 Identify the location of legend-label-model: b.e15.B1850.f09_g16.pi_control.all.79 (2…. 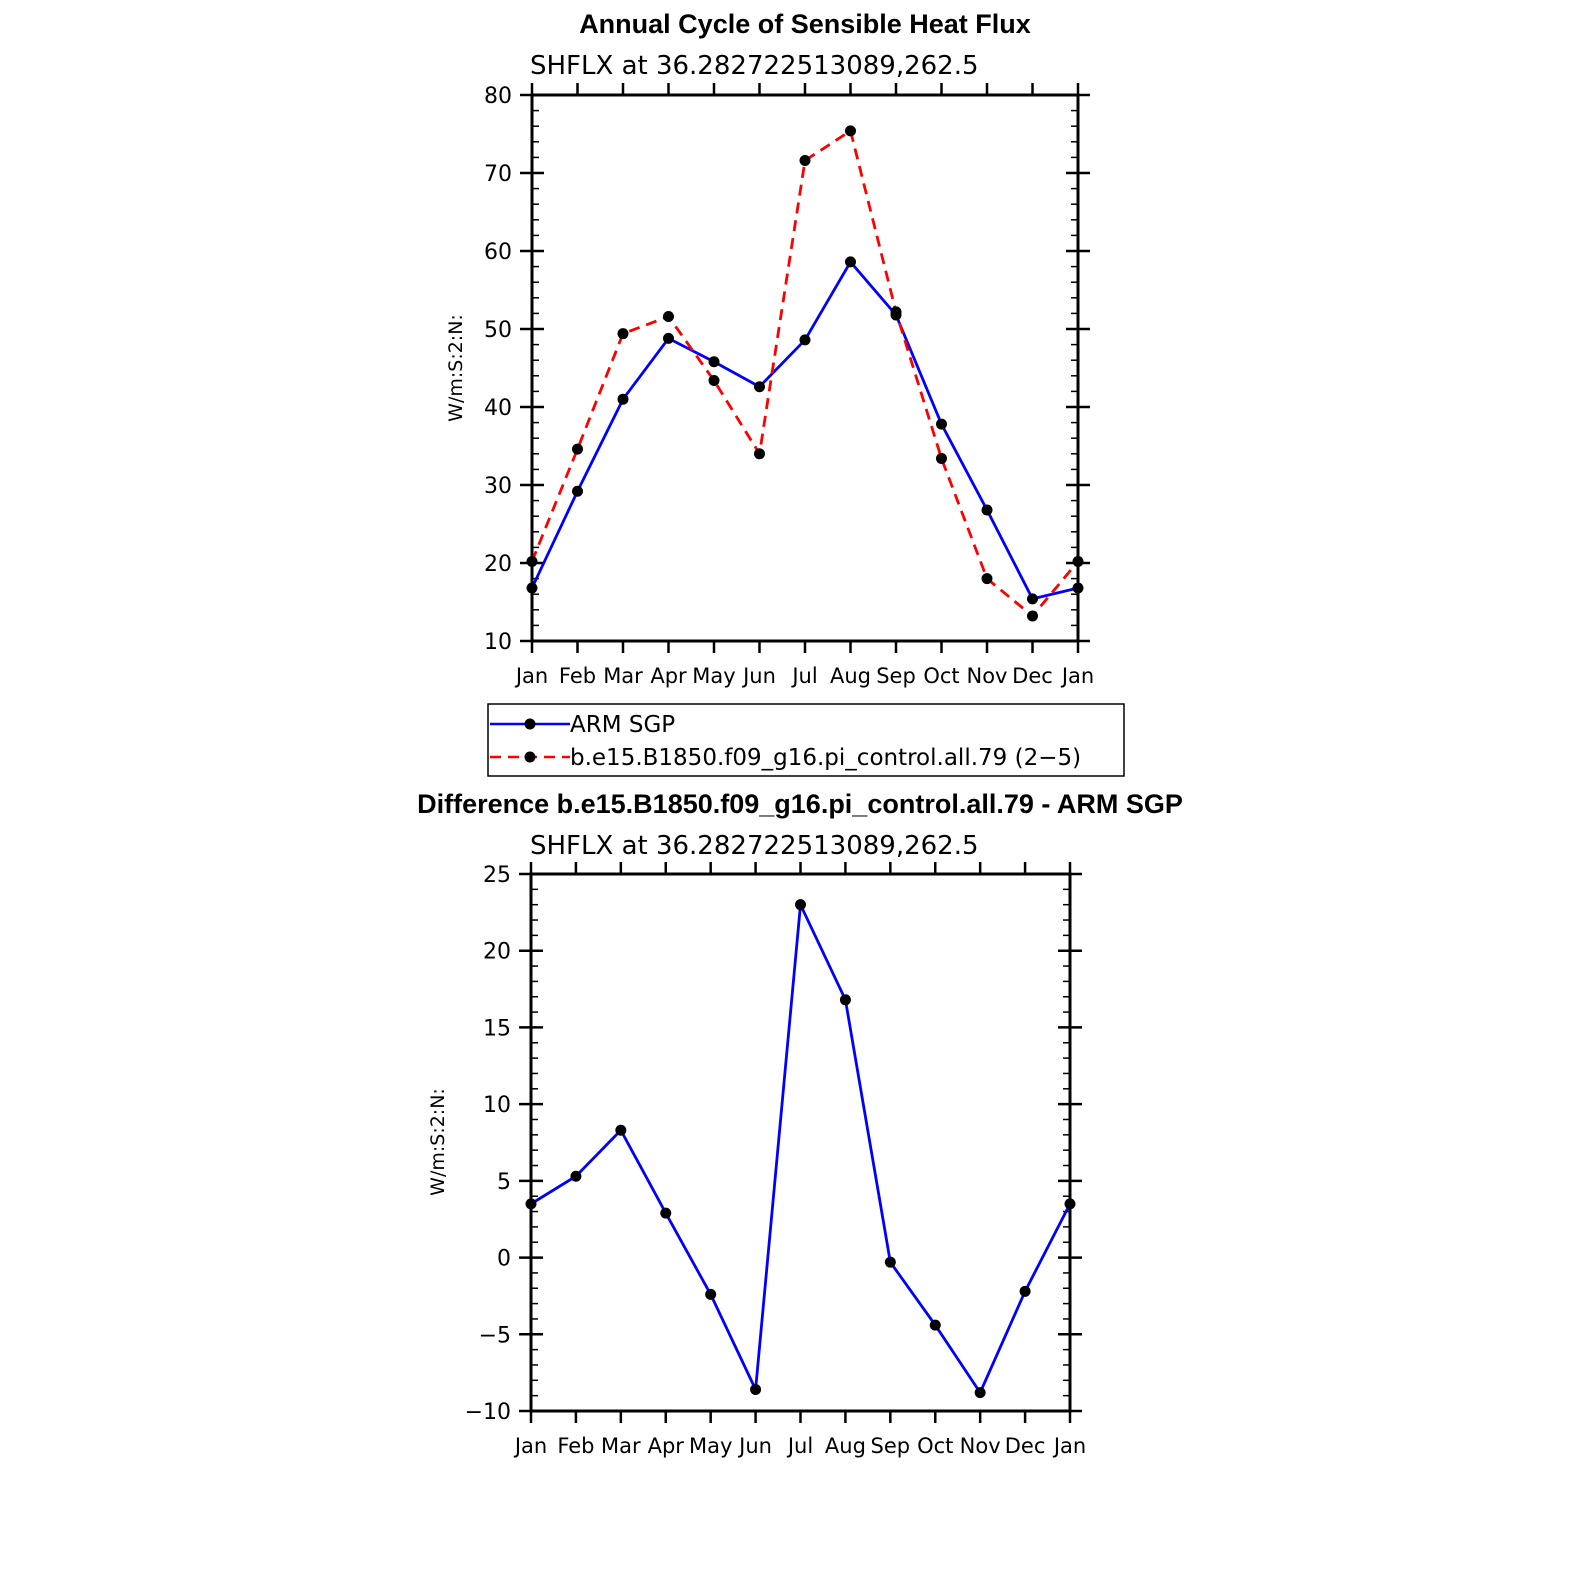
(825, 758).